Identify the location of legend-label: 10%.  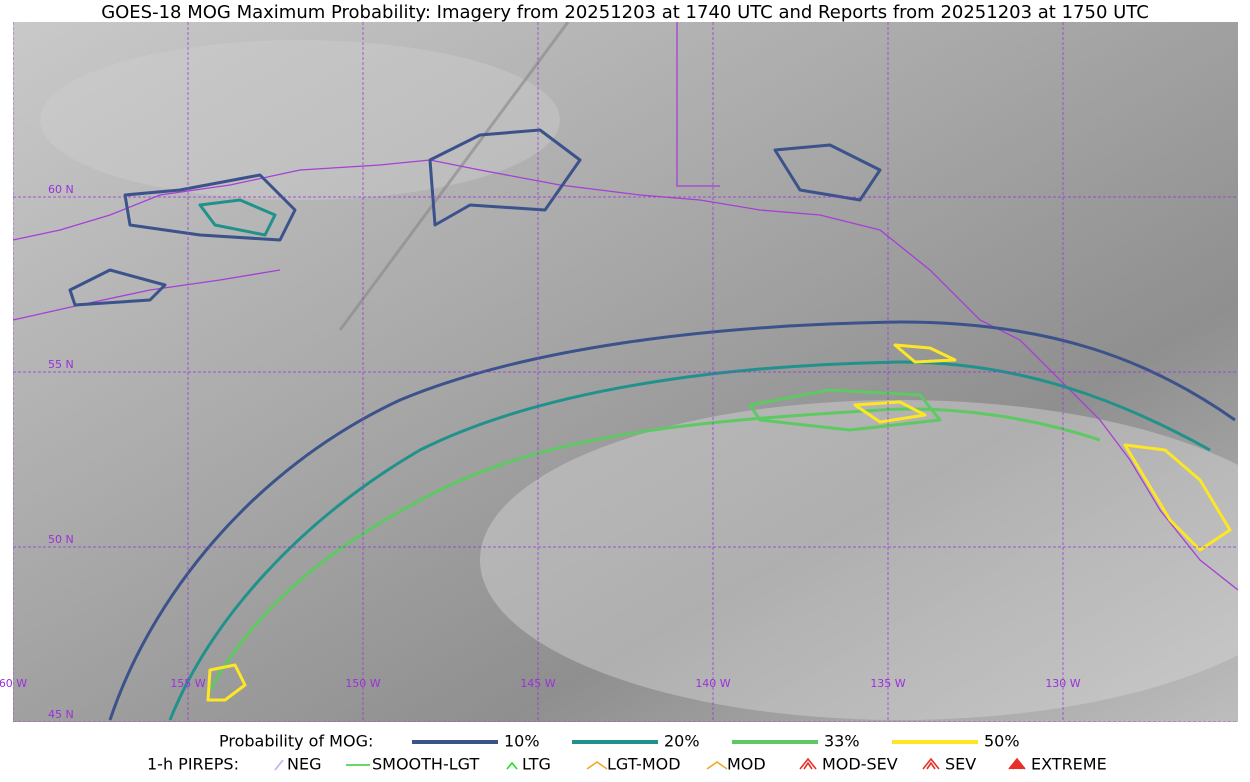
(522, 741).